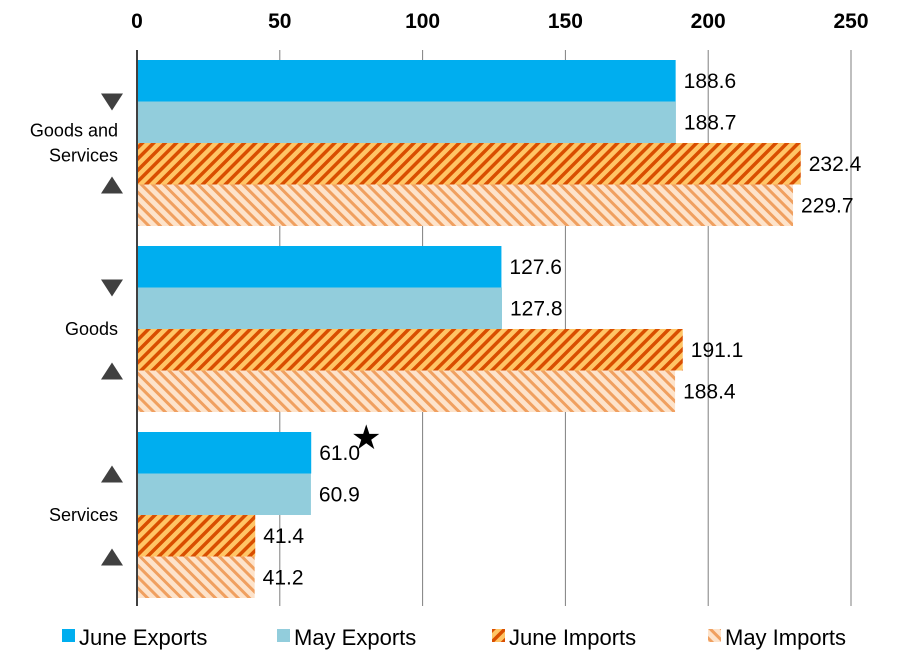 Image resolution: width=910 pixels, height=661 pixels. I want to click on change-markers, so click(112, 329).